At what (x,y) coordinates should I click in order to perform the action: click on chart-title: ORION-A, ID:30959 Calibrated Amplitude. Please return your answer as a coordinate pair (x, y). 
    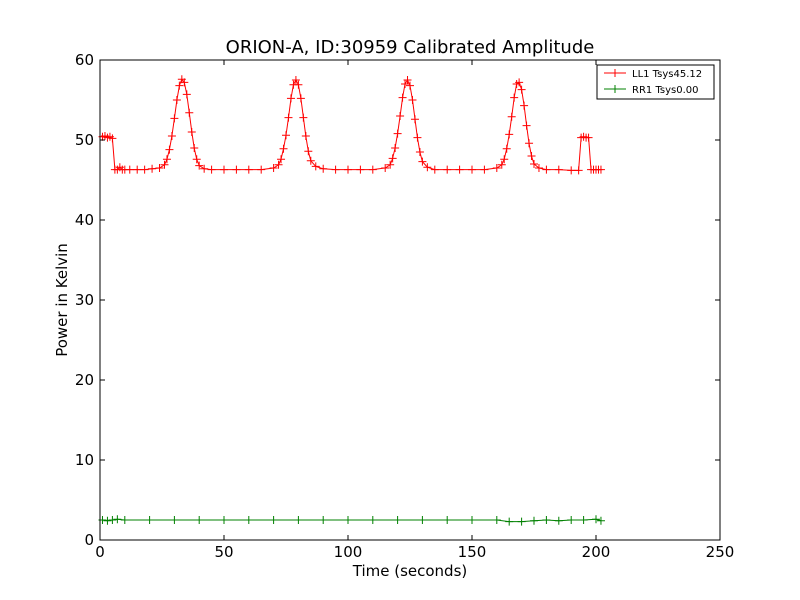
    Looking at the image, I should click on (410, 47).